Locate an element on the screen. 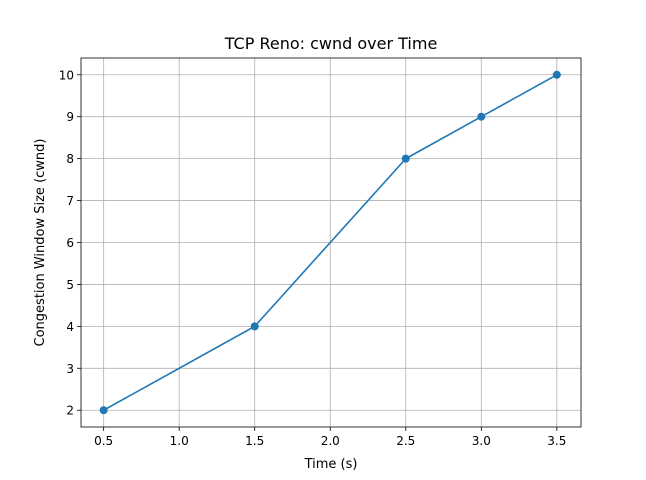 The image size is (646, 480). y-tick-label: 6 is located at coordinates (70, 243).